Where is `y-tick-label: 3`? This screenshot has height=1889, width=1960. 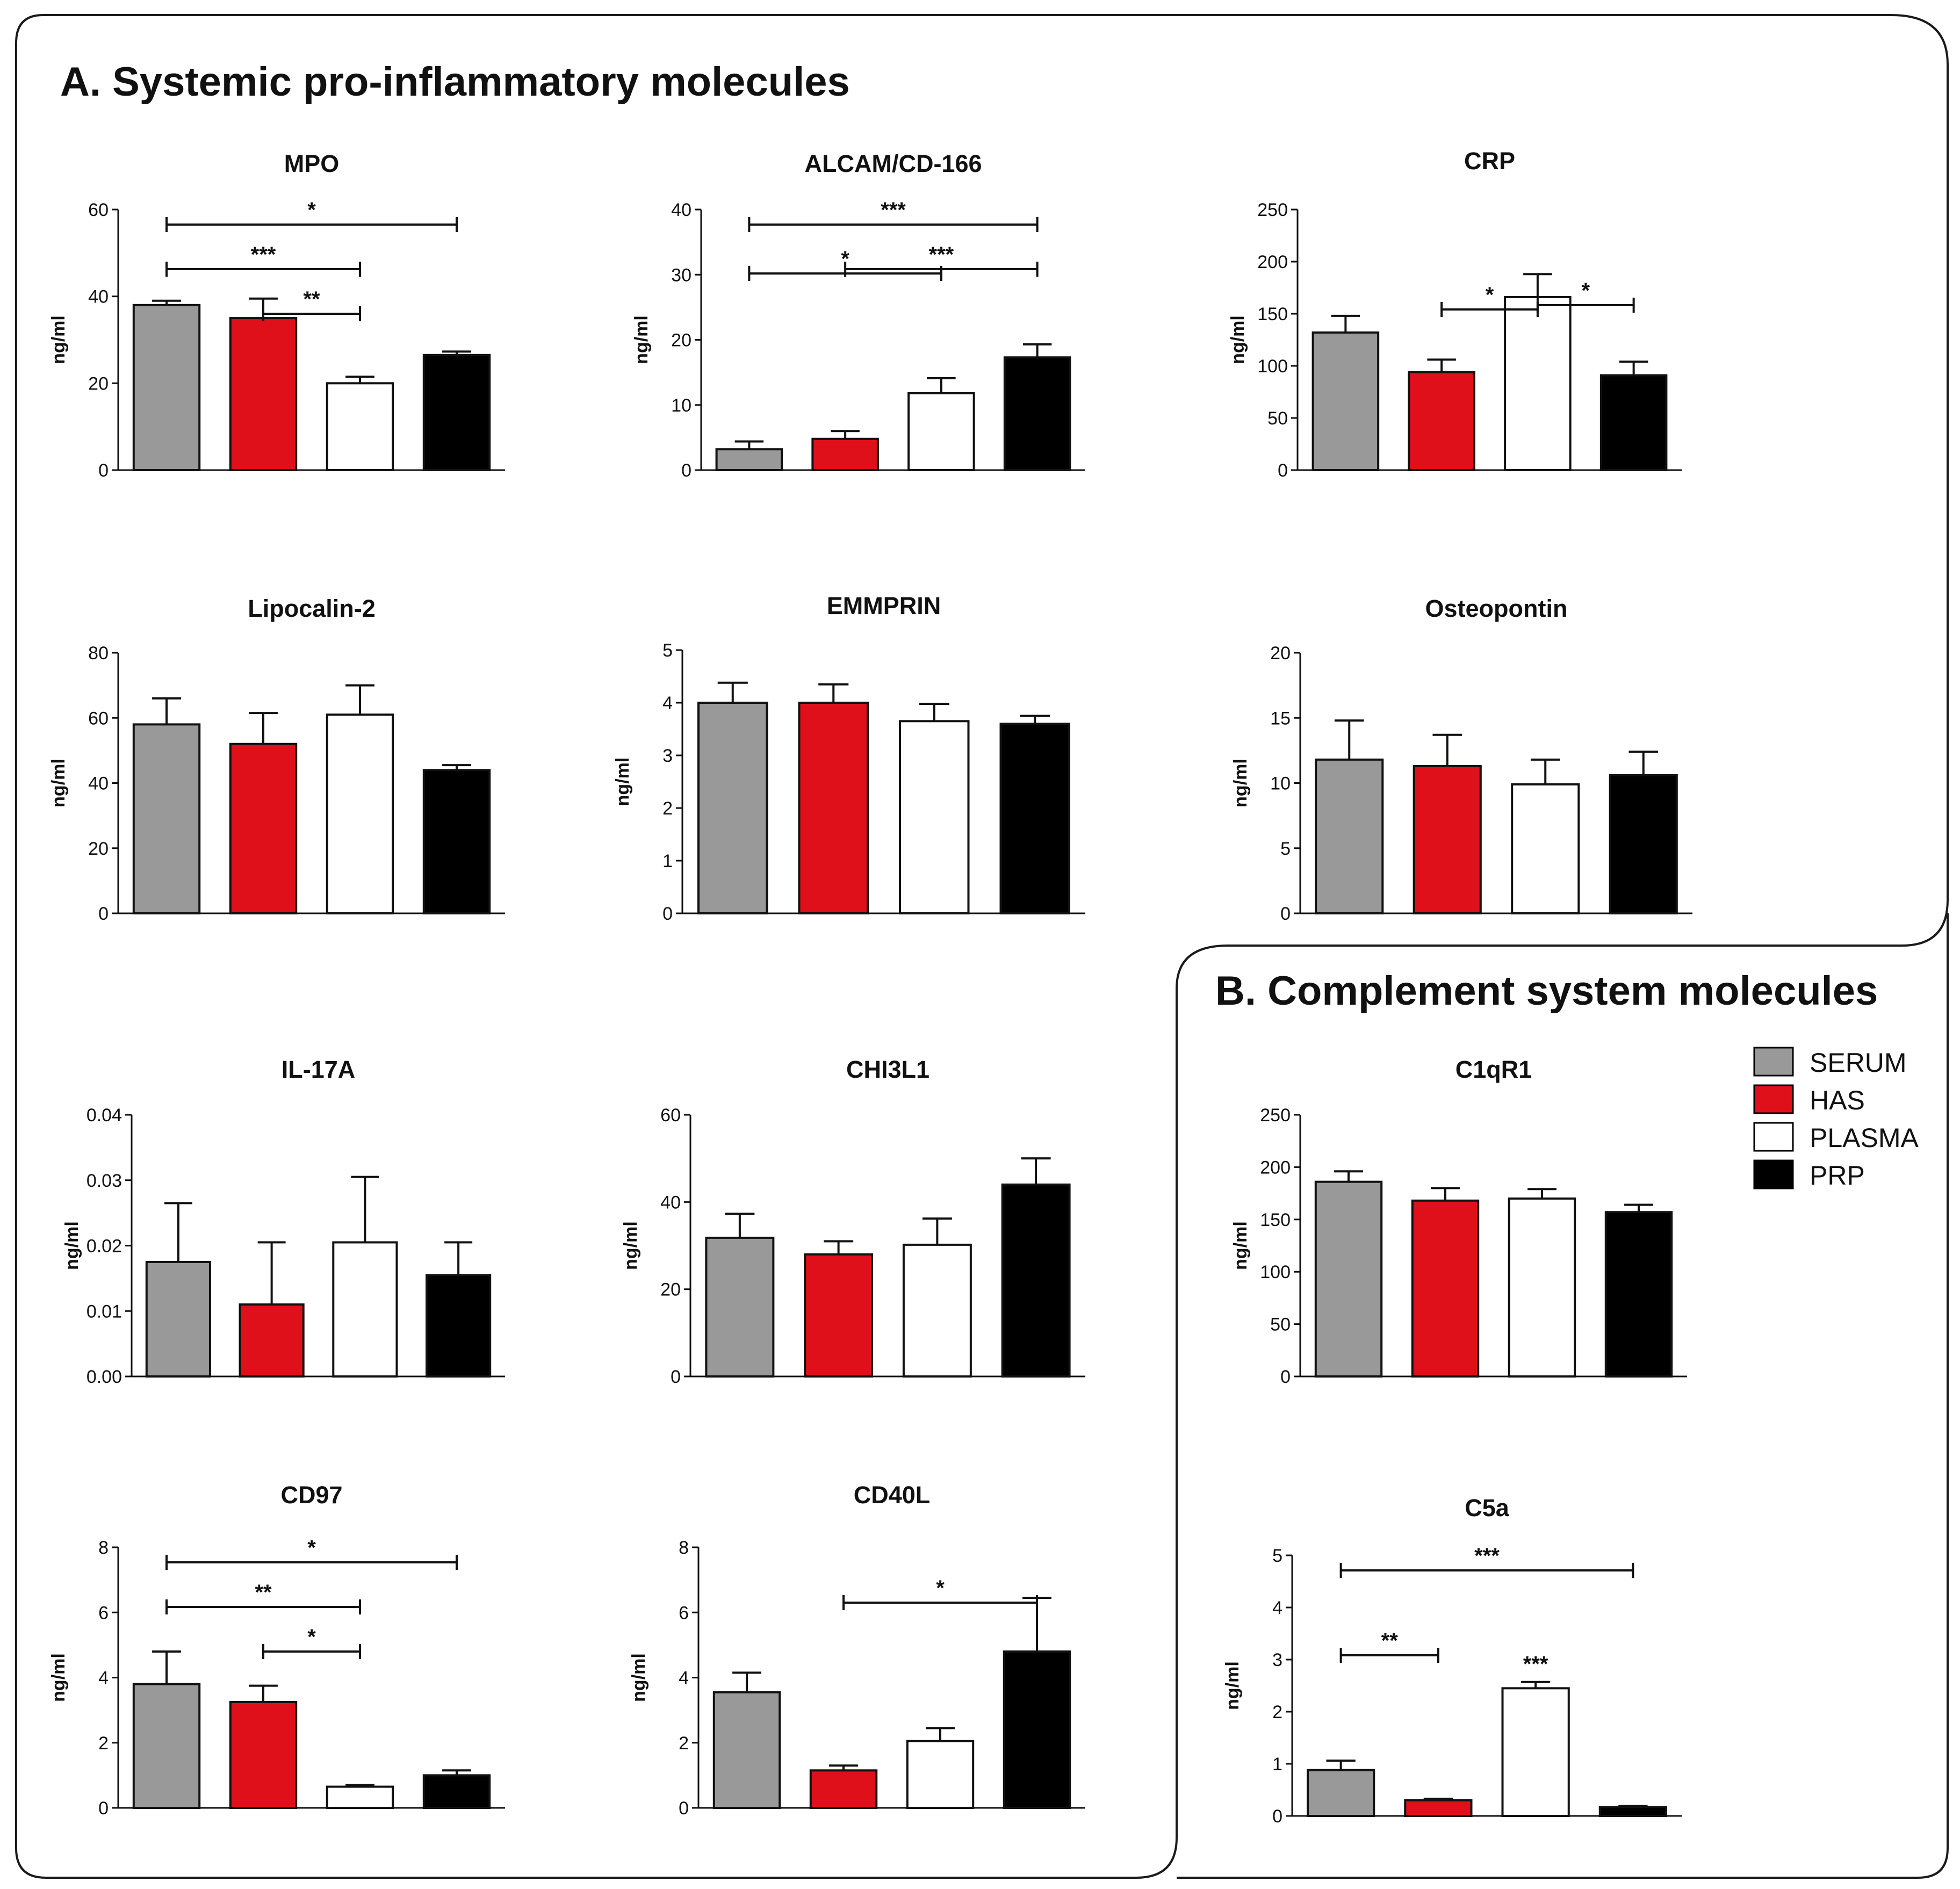
y-tick-label: 3 is located at coordinates (667, 756).